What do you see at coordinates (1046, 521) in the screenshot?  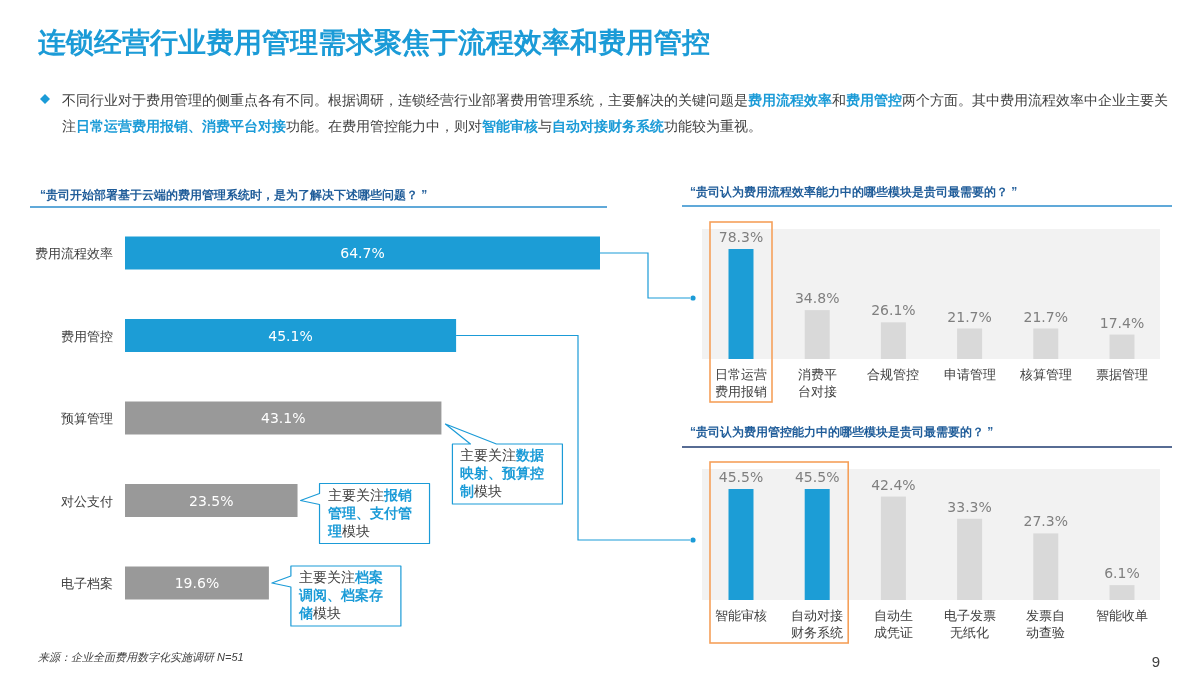 I see `data-label: 27.3%` at bounding box center [1046, 521].